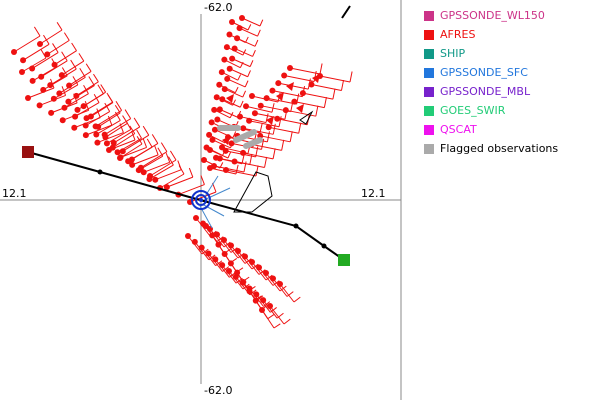 Image resolution: width=600 pixels, height=400 pixels. I want to click on legend-item-gpssonde-sfc: GPSSONDE_SFC, so click(510, 72).